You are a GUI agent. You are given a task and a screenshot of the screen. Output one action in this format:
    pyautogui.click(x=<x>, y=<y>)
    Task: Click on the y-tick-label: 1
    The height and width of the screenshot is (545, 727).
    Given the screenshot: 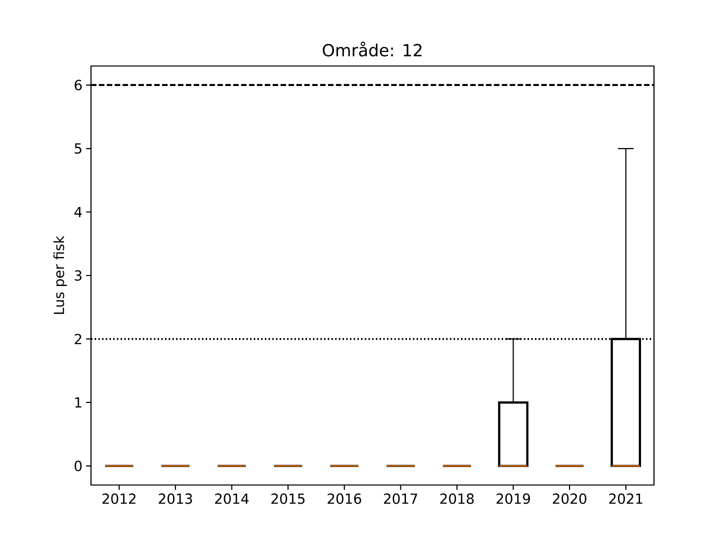 What is the action you would take?
    pyautogui.click(x=78, y=402)
    